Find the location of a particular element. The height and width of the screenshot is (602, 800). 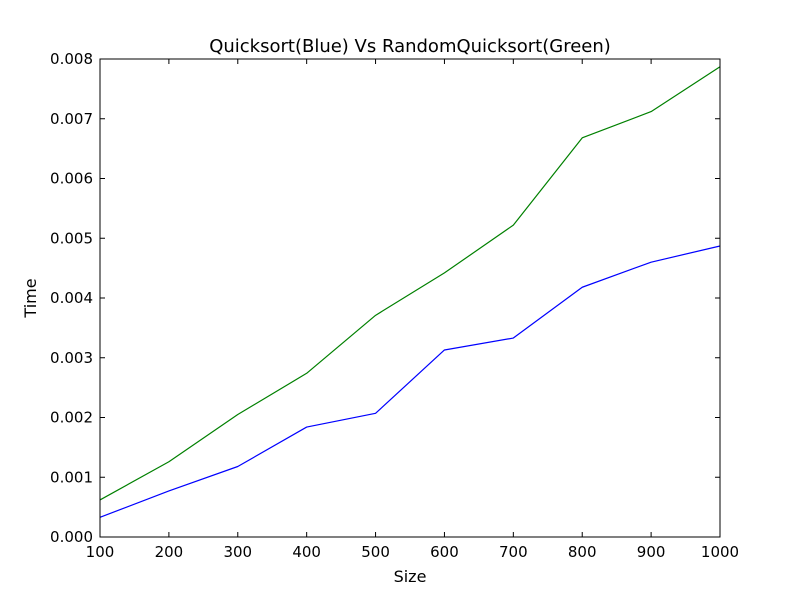

x-tick-label: 200 is located at coordinates (169, 552).